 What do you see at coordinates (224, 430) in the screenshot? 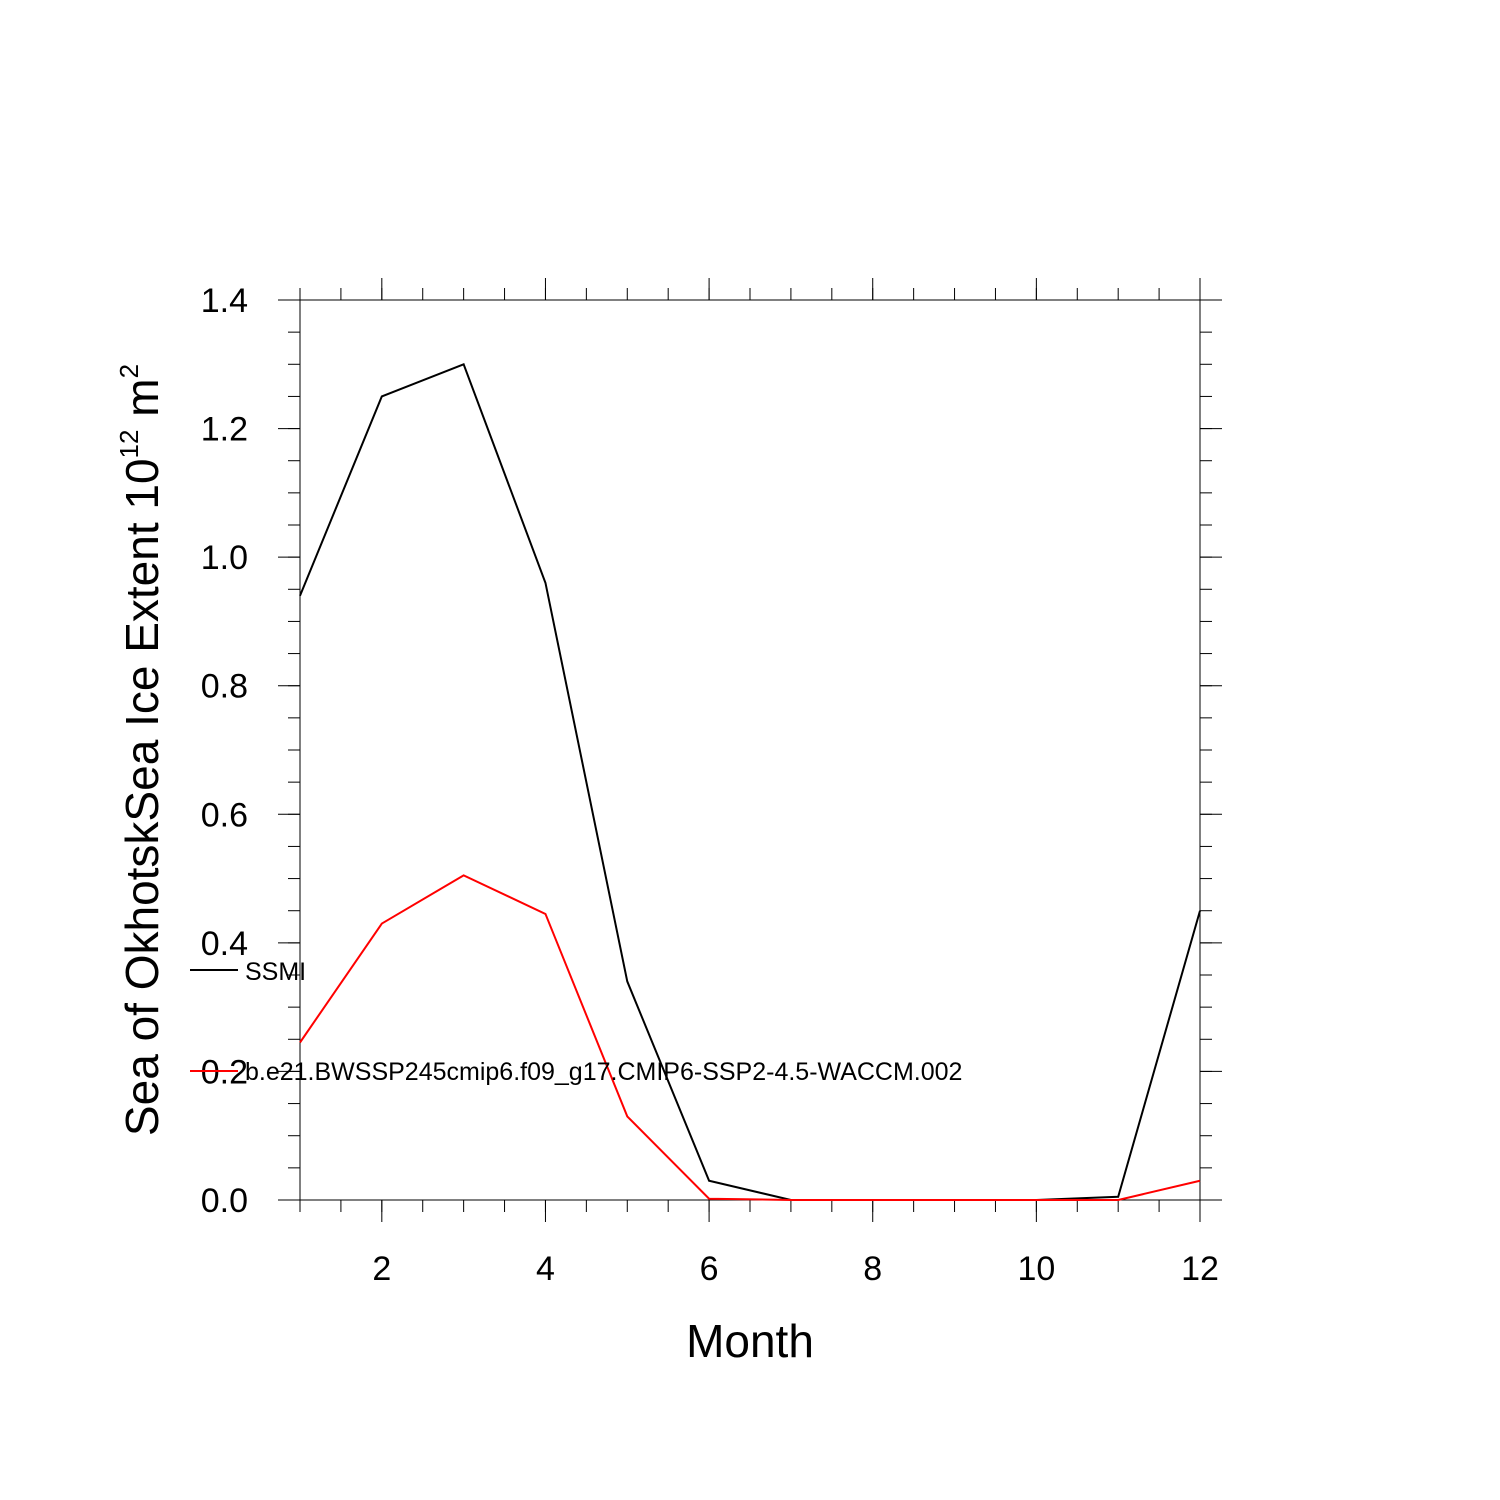
I see `y-tick-label: 1.2` at bounding box center [224, 430].